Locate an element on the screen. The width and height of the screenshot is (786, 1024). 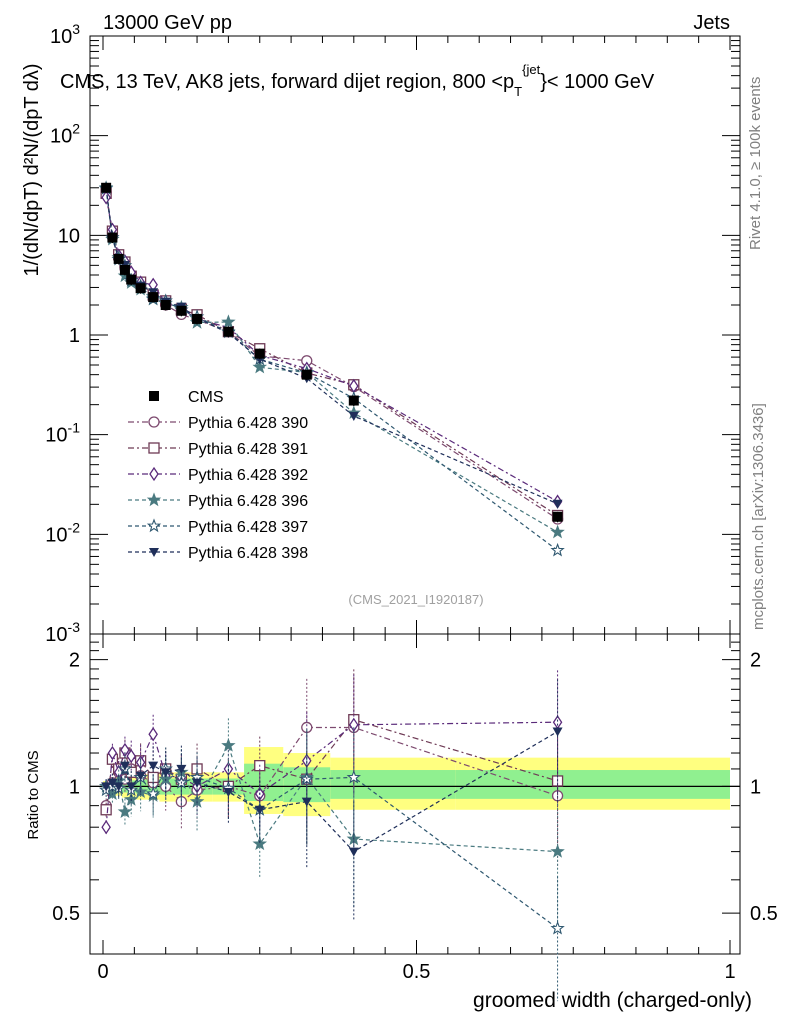
mcplots-label: mcplots.cern.ch [arXiv:1306.3436] is located at coordinates (758, 516).